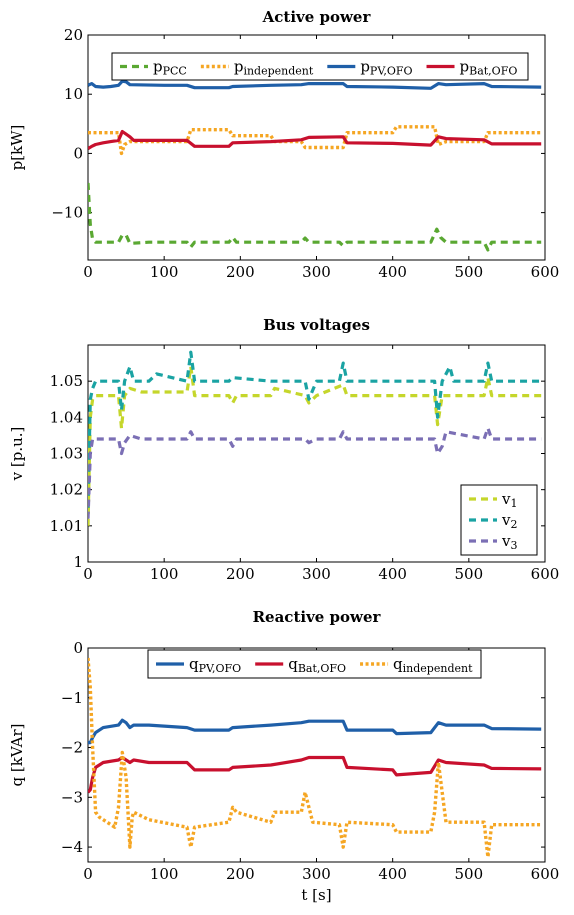 The image size is (574, 915). Describe the element at coordinates (433, 665) in the screenshot. I see `legend-label: qindependent` at that location.